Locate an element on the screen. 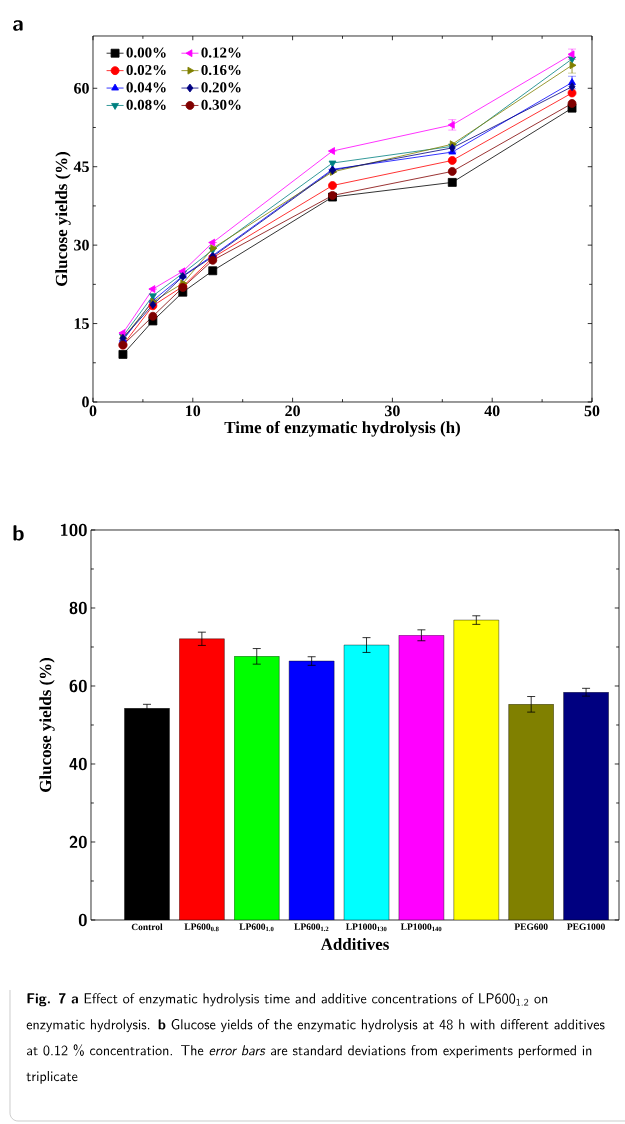  x-tick-label: LP1000$_{140}$ is located at coordinates (421, 927).